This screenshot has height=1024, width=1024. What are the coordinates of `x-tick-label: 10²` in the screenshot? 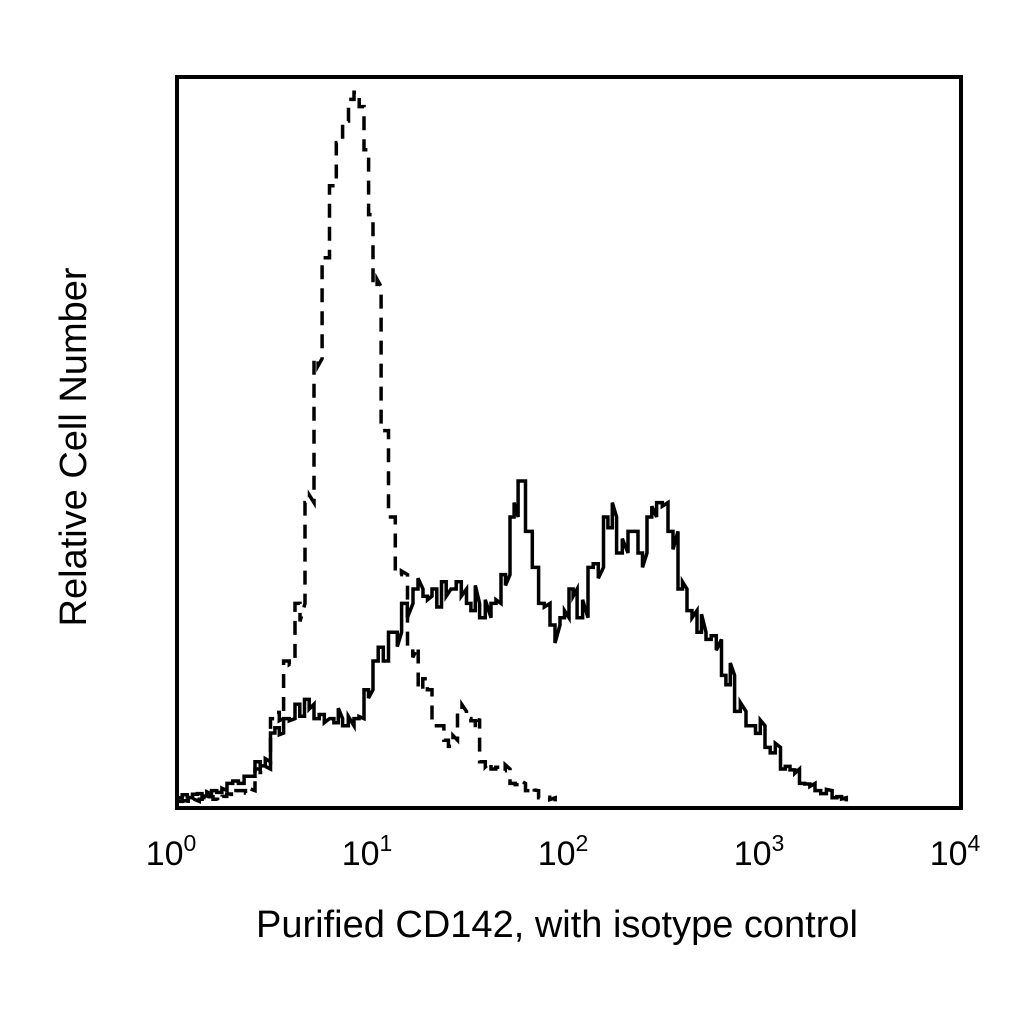 It's located at (563, 851).